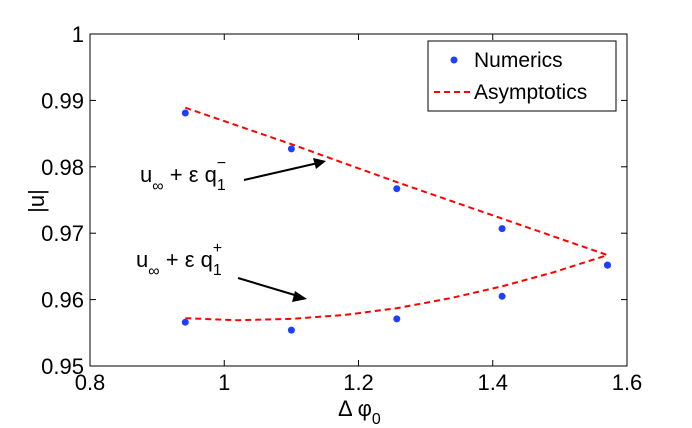  Describe the element at coordinates (142, 259) in the screenshot. I see `annotation-q-plus-u: u` at that location.